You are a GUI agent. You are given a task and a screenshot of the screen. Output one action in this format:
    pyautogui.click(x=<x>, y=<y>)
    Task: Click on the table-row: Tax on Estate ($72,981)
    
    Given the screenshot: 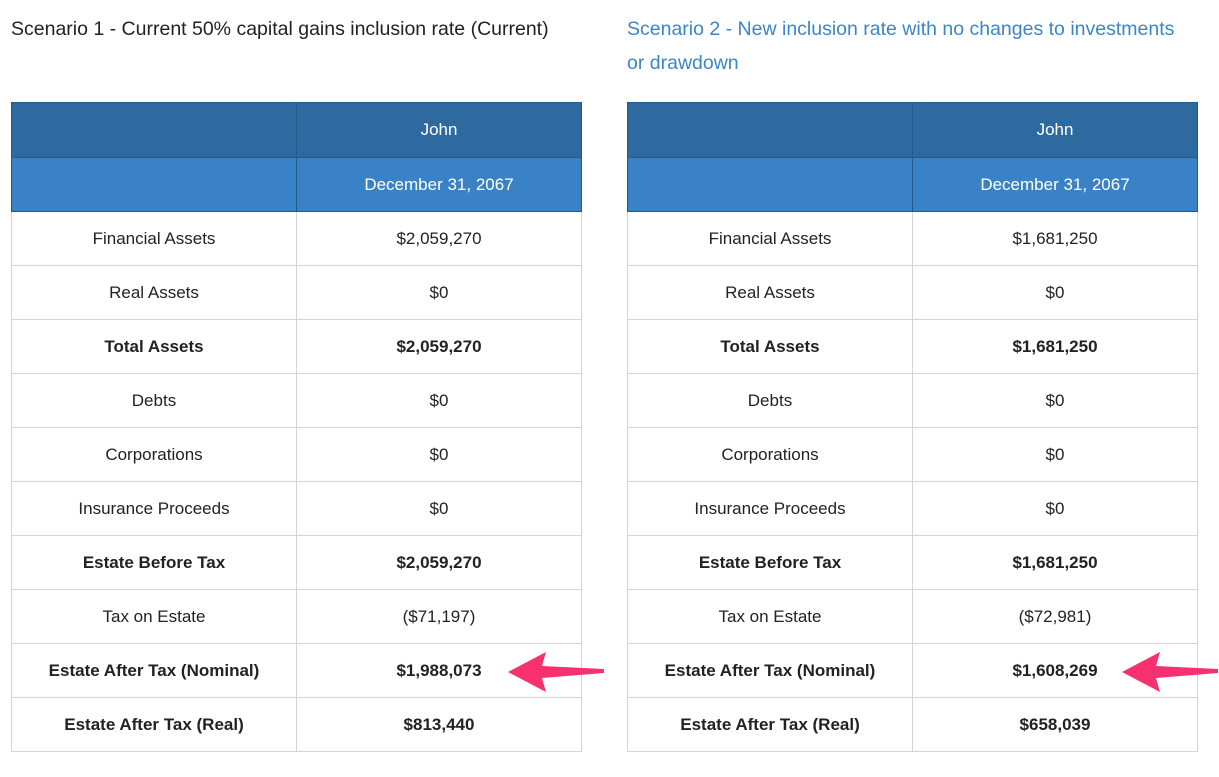 What is the action you would take?
    pyautogui.click(x=912, y=616)
    